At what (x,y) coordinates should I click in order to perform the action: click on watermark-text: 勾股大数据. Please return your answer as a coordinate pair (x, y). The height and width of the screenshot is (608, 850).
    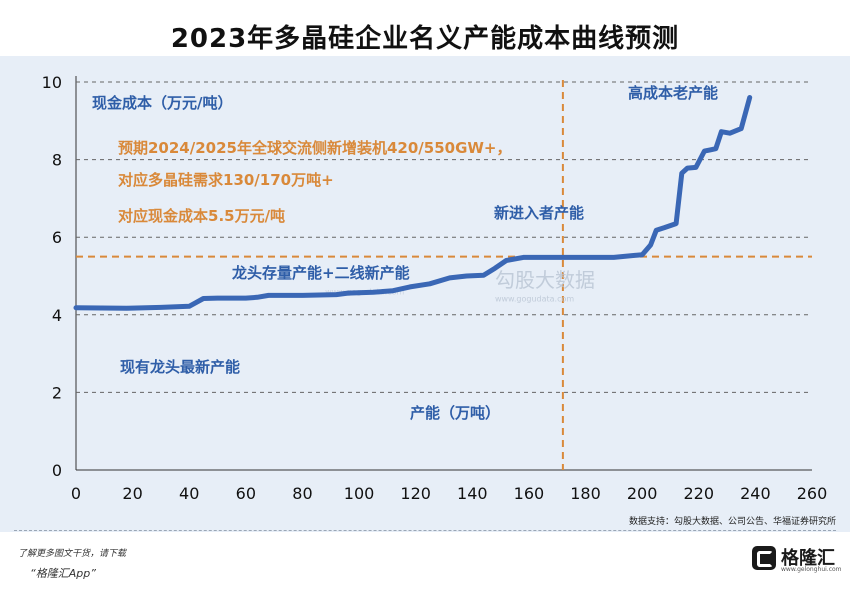
    Looking at the image, I should click on (545, 280).